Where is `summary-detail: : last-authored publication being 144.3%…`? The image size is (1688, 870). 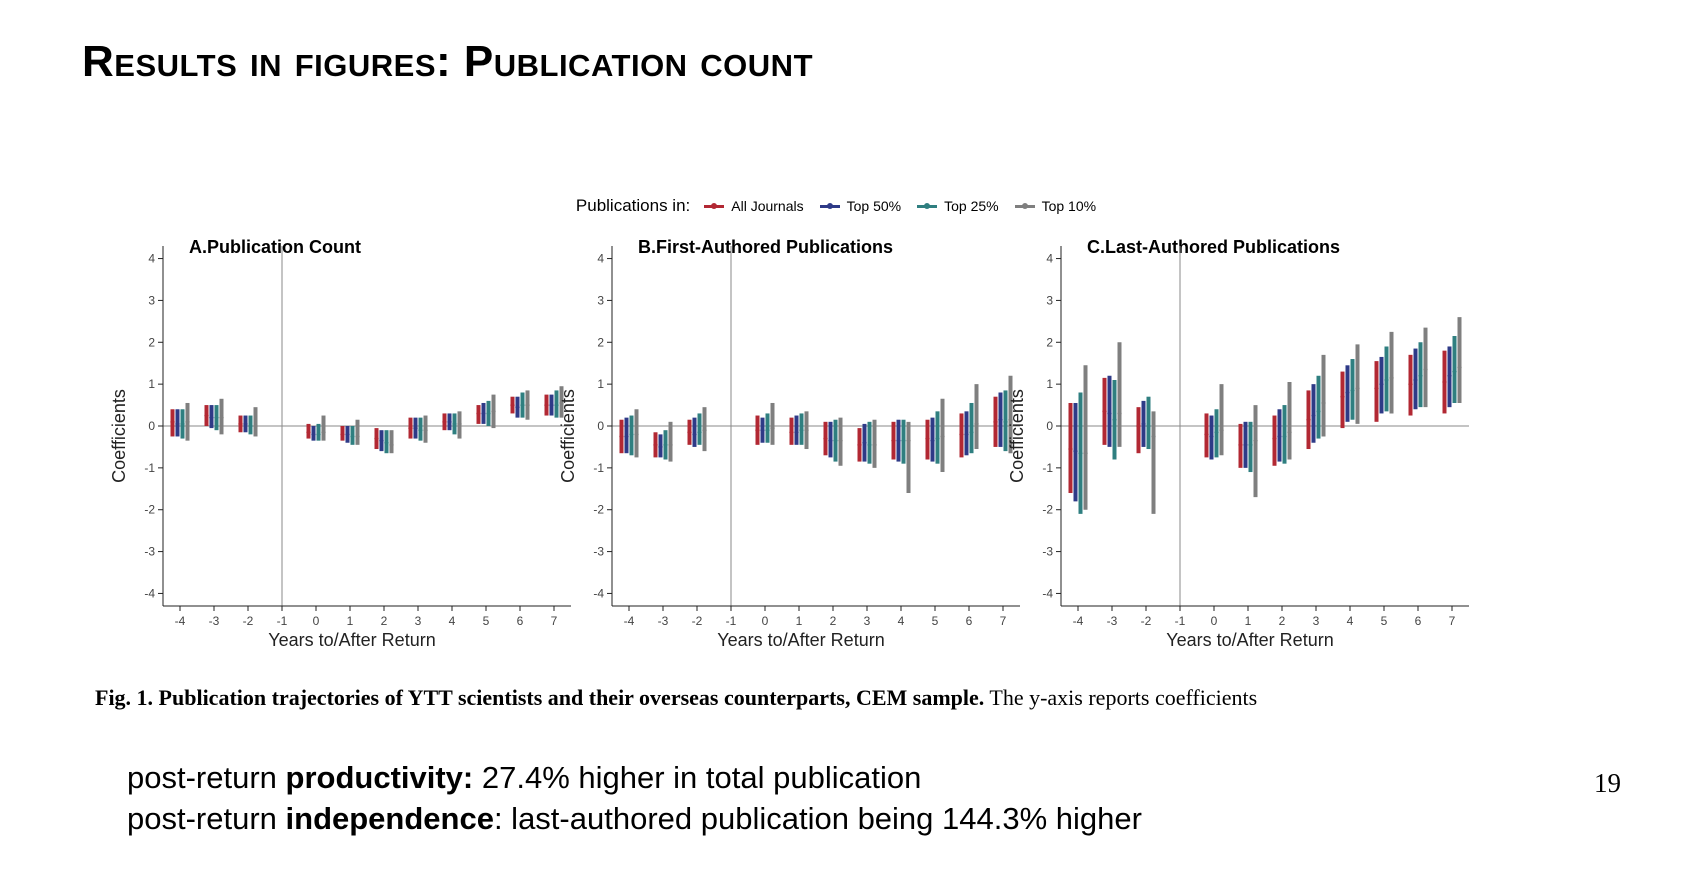 summary-detail: : last-authored publication being 144.3%… is located at coordinates (817, 818).